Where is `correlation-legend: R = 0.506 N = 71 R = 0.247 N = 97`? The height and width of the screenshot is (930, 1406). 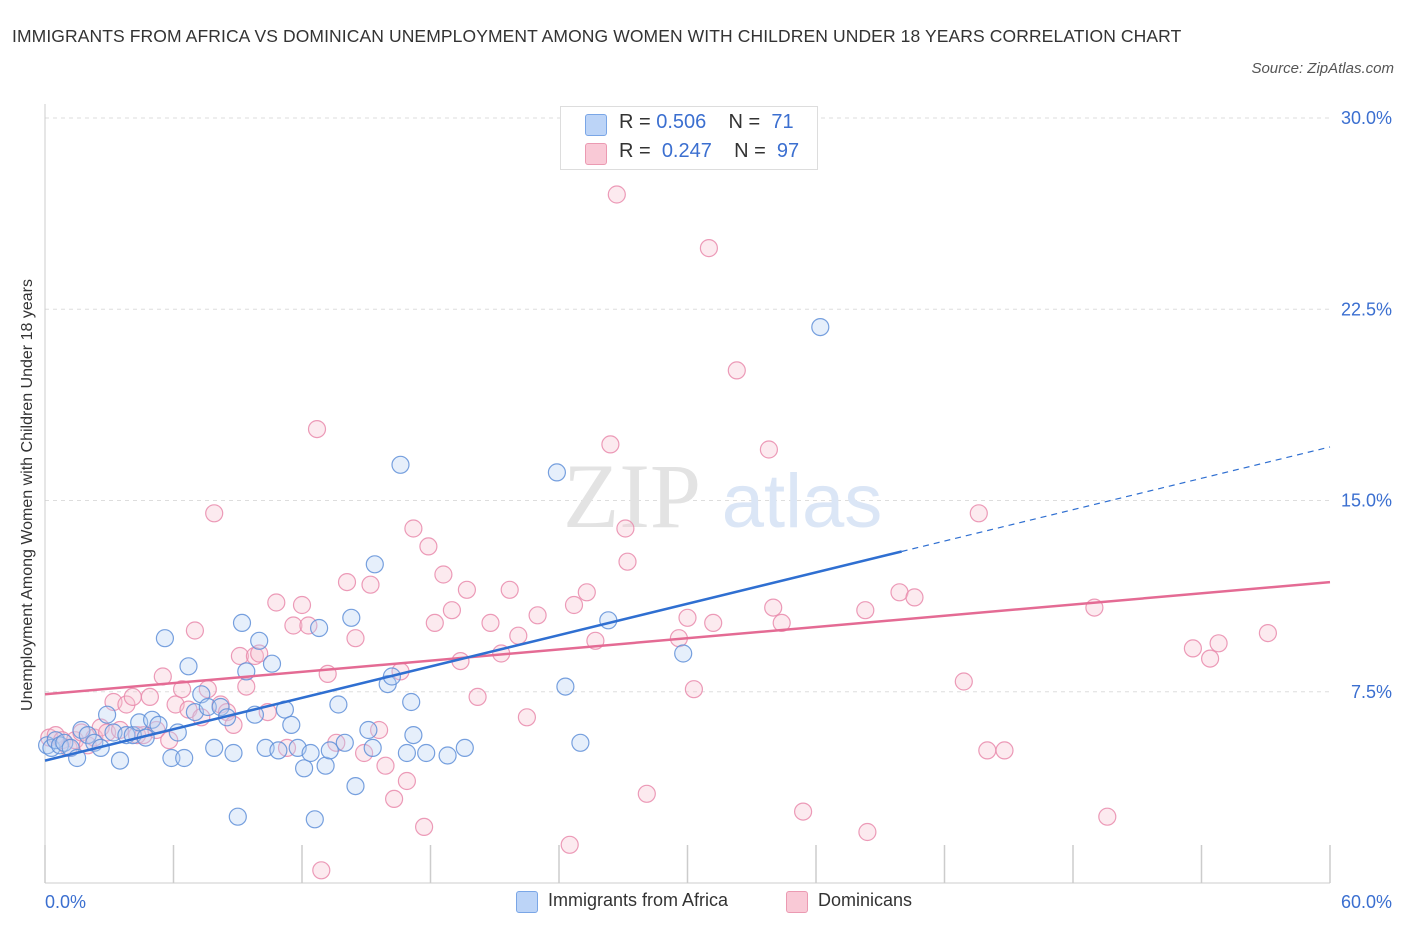 correlation-legend: R = 0.506 N = 71 R = 0.247 N = 97 is located at coordinates (689, 138).